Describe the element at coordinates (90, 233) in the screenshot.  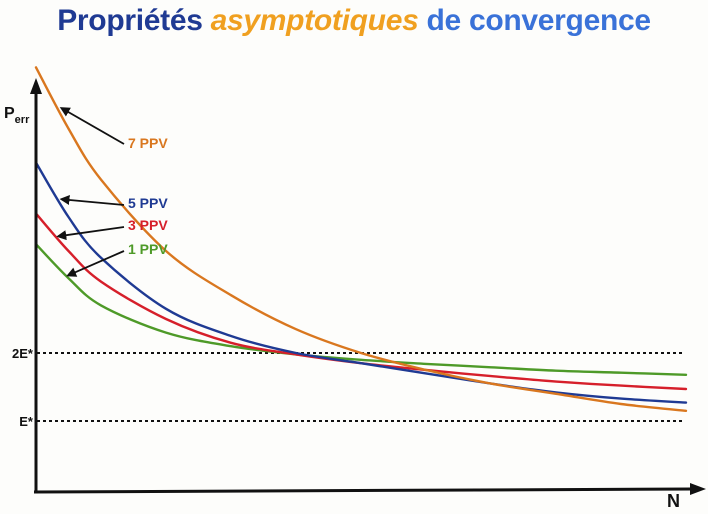
I see `callout-arrow-3-ppv` at that location.